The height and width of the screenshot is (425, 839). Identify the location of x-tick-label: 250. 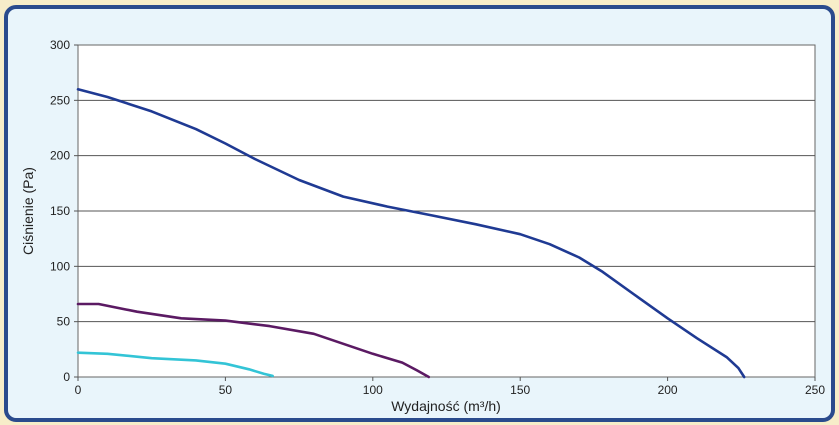
(815, 390).